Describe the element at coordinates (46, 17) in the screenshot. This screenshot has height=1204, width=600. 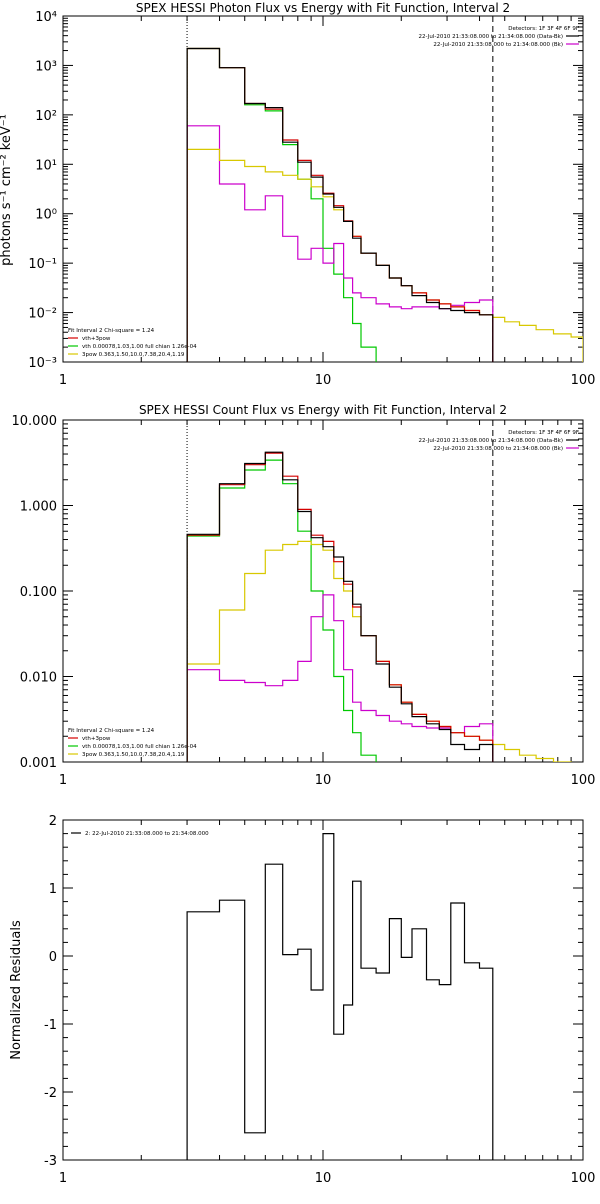
I see `y-tick-label: 10⁴` at that location.